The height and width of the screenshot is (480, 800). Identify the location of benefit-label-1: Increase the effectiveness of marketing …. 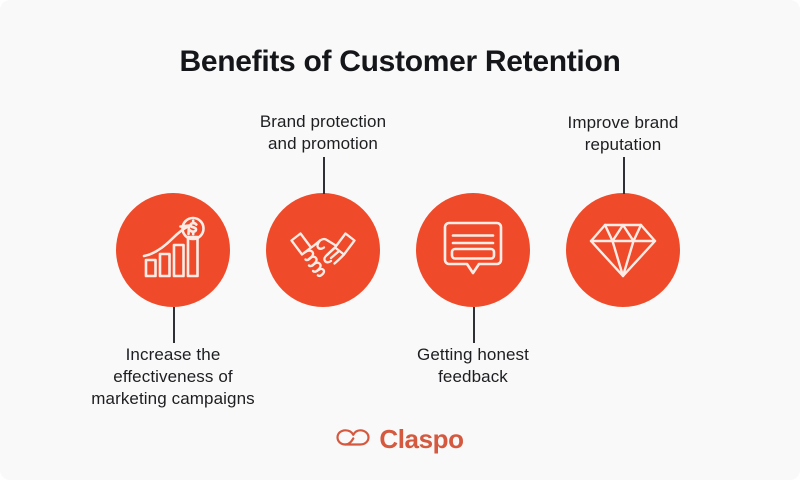
(173, 377).